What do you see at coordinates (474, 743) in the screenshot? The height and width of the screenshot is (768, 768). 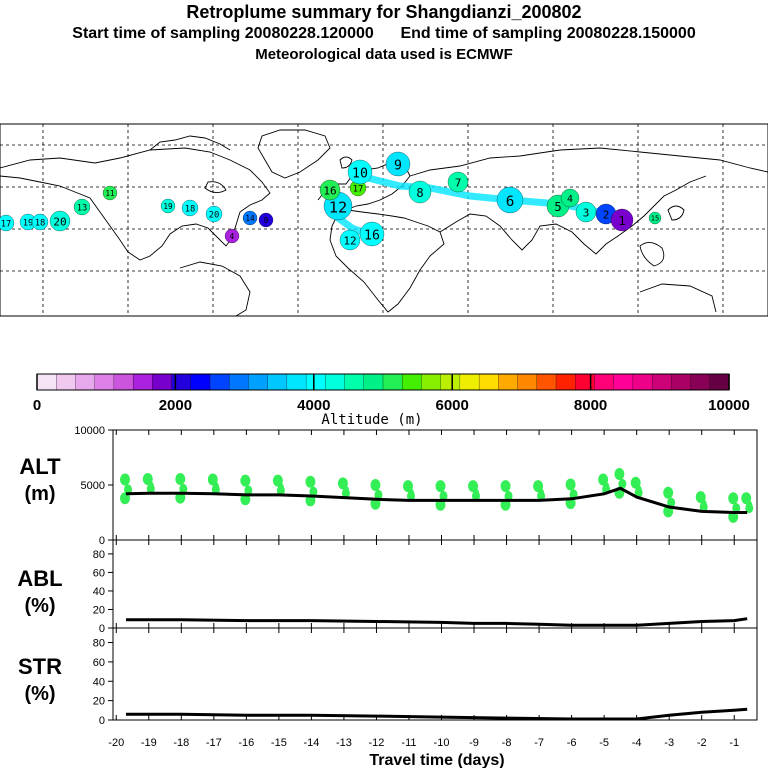 I see `x-tick-label: -9` at bounding box center [474, 743].